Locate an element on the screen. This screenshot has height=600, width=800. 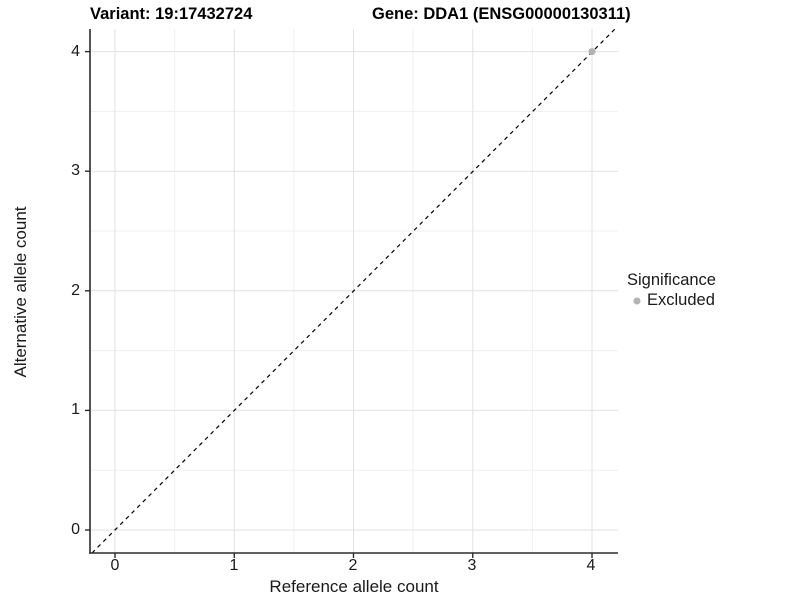
x-tick-label-3: 3 is located at coordinates (472, 565).